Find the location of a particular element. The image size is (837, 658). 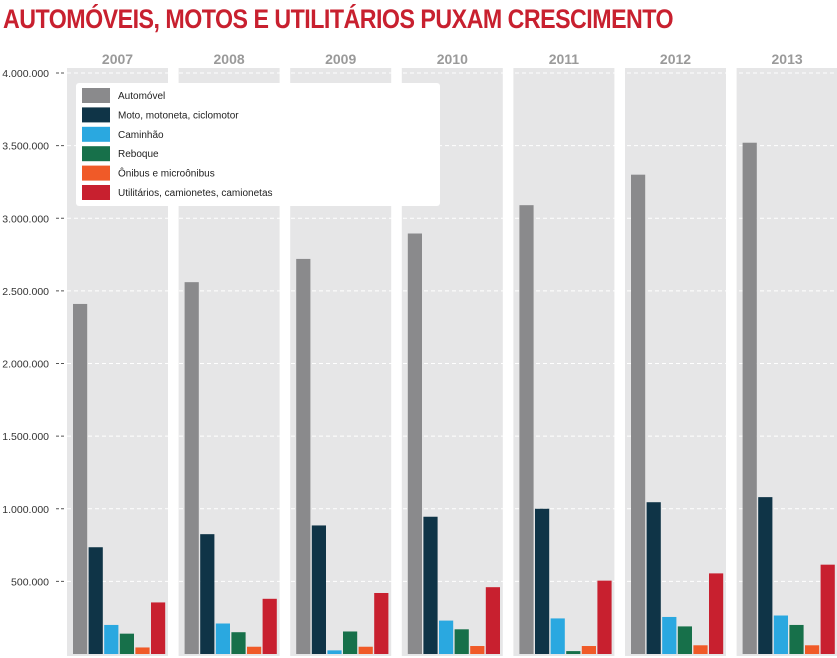

y-tick-label: 500.000 is located at coordinates (30, 582).